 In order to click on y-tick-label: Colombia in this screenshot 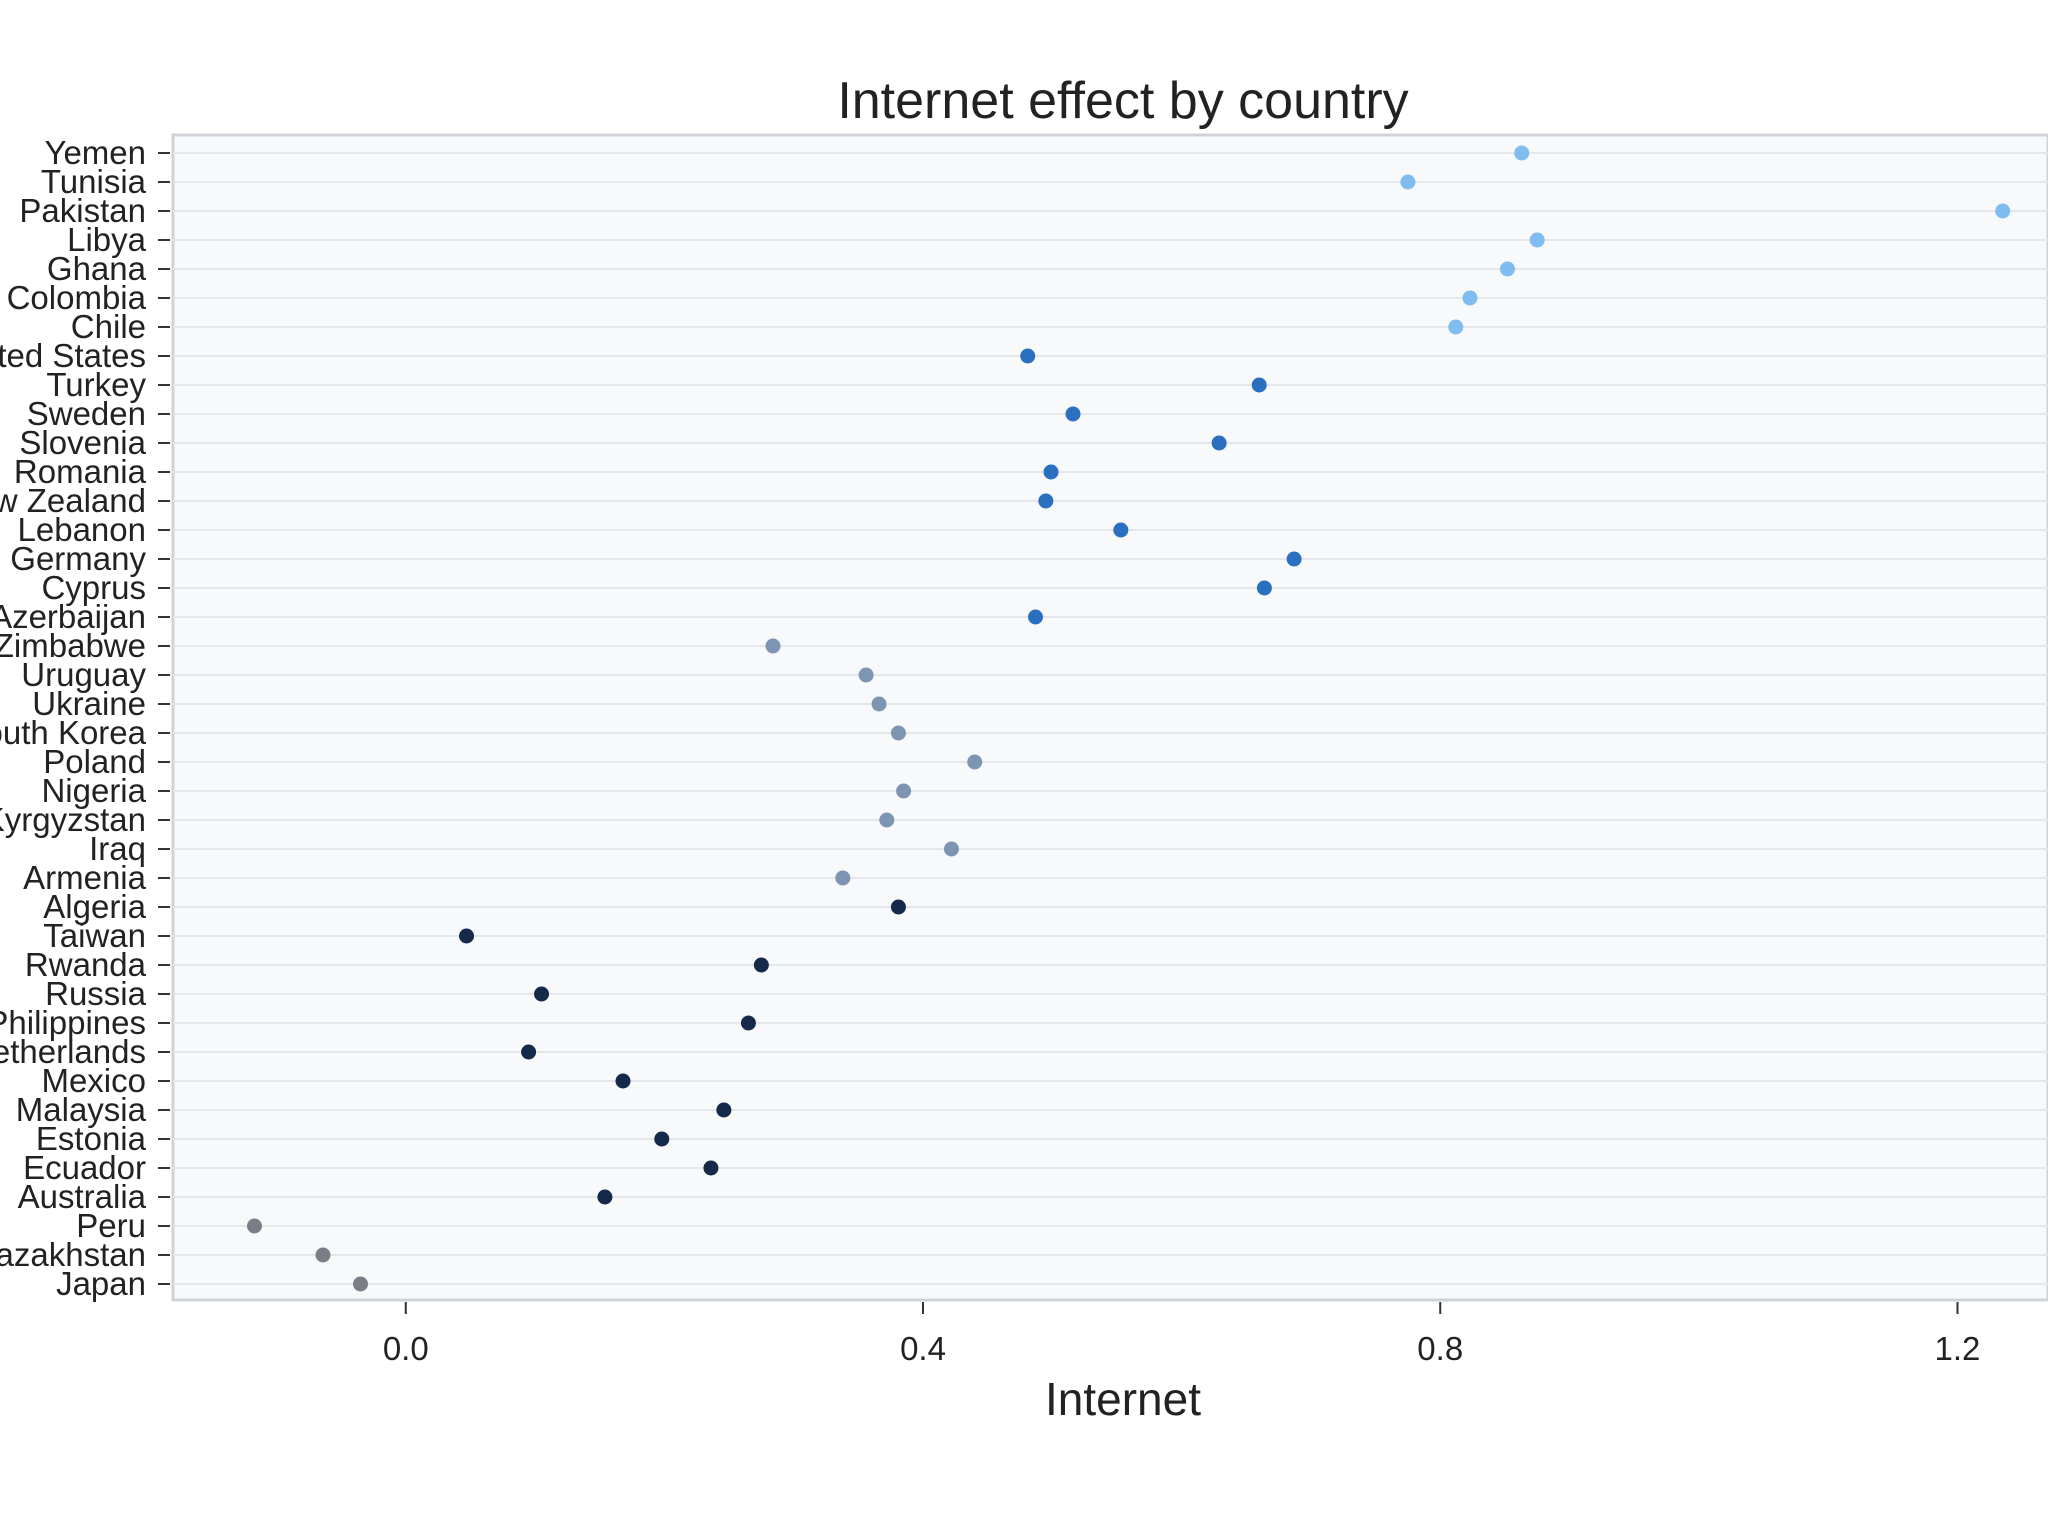, I will do `click(77, 297)`.